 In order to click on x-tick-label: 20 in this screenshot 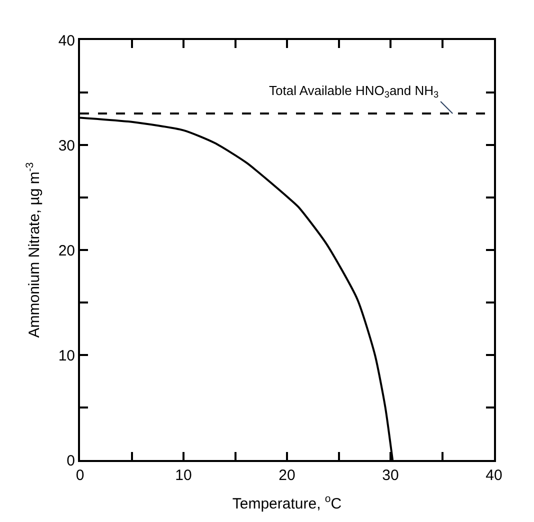, I will do `click(287, 475)`.